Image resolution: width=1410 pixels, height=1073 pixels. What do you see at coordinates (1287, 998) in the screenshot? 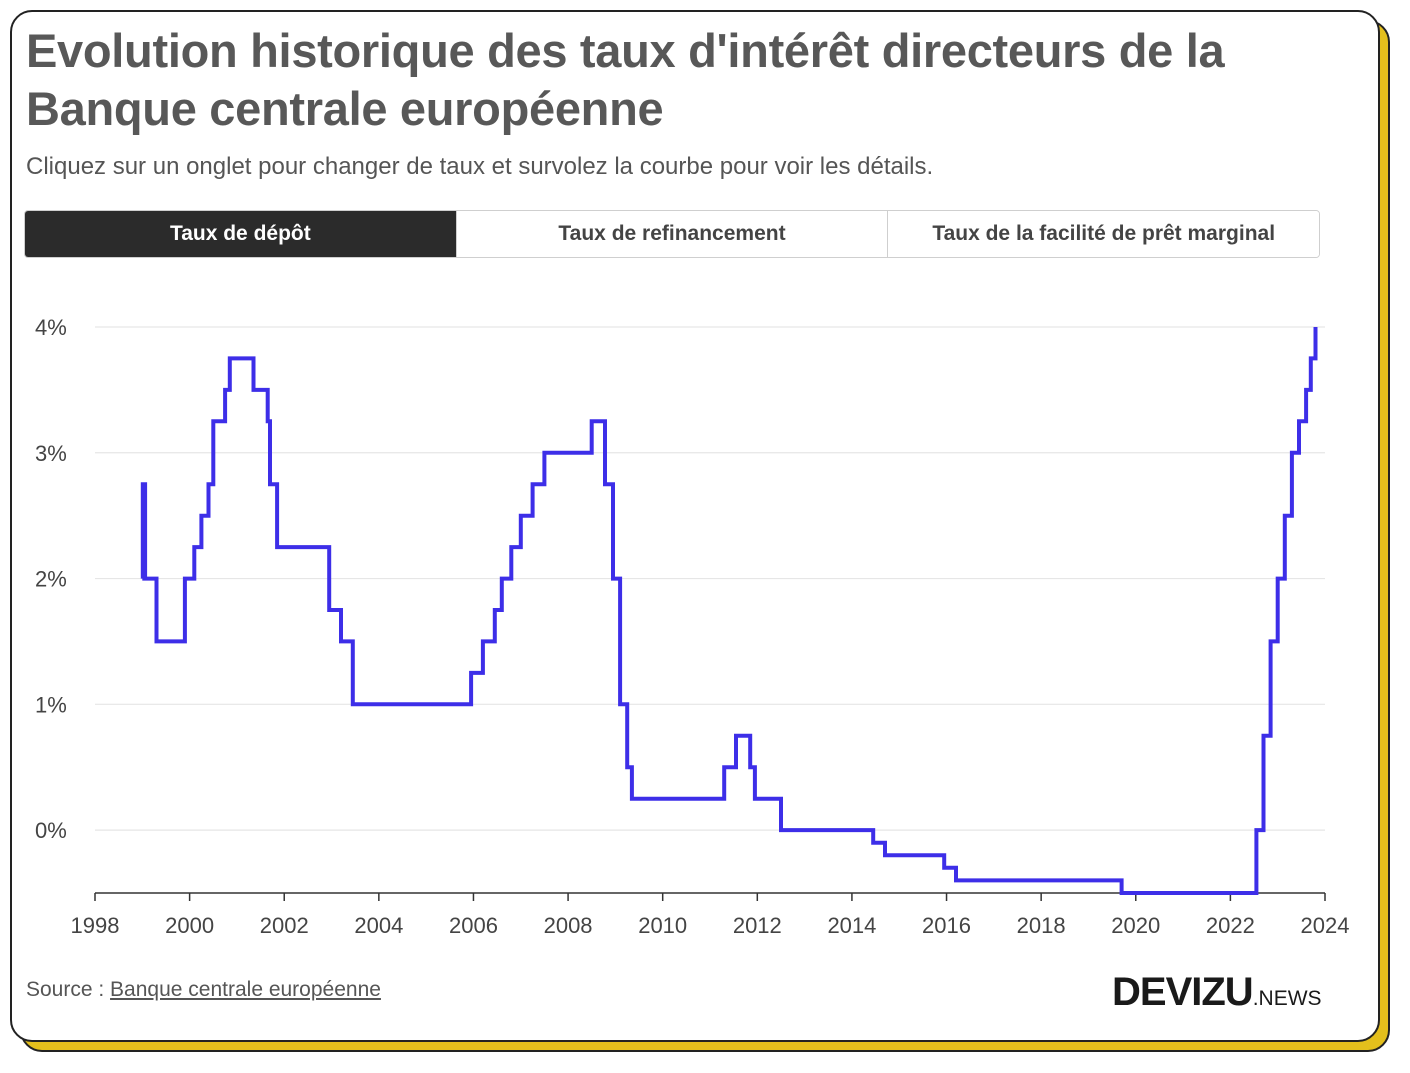
I see `brand-sub: .NEWS` at bounding box center [1287, 998].